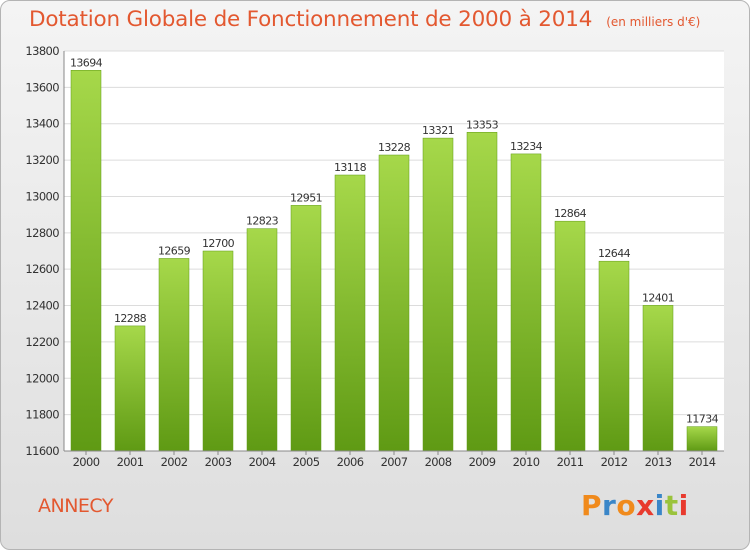  Describe the element at coordinates (306, 197) in the screenshot. I see `data-label: 12951` at that location.